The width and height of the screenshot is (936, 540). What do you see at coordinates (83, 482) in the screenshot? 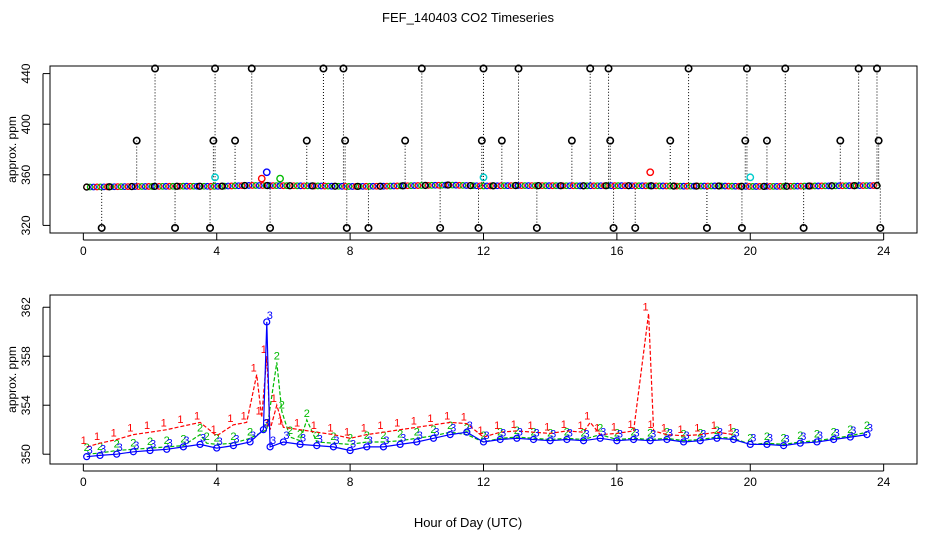
I see `bottom-x-tick-label: 0` at bounding box center [83, 482].